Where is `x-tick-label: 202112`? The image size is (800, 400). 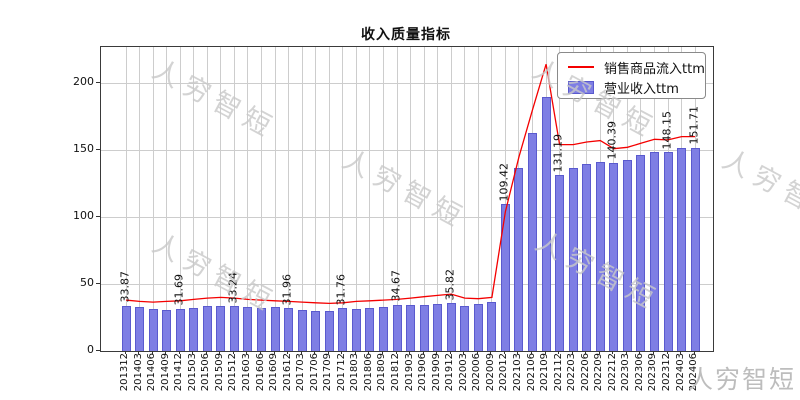 x-tick-label: 202112 is located at coordinates (559, 376).